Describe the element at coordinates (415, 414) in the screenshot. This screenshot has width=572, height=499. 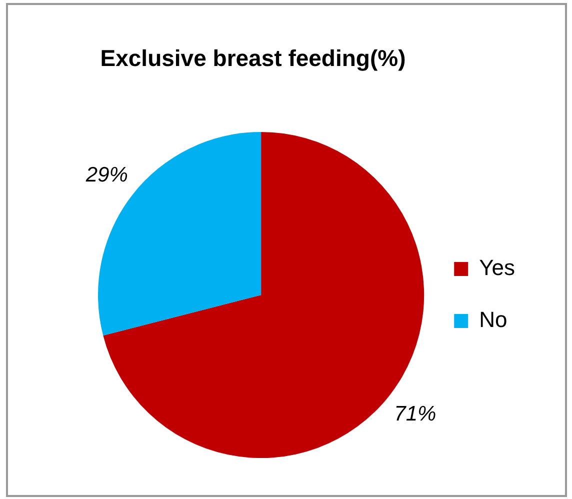
I see `data-label: 71%` at that location.